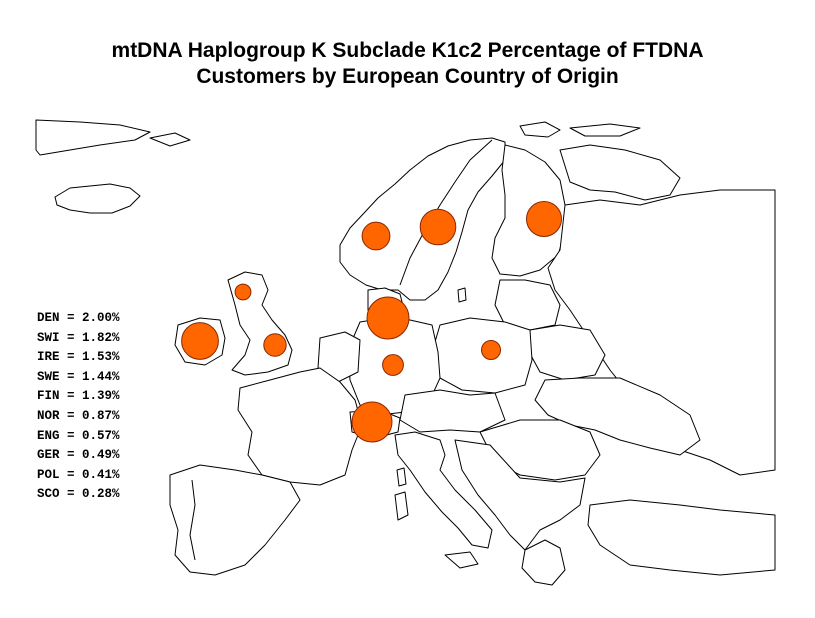 This screenshot has height=618, width=815. I want to click on legend-row-den: DEN = 2.00%, so click(78, 318).